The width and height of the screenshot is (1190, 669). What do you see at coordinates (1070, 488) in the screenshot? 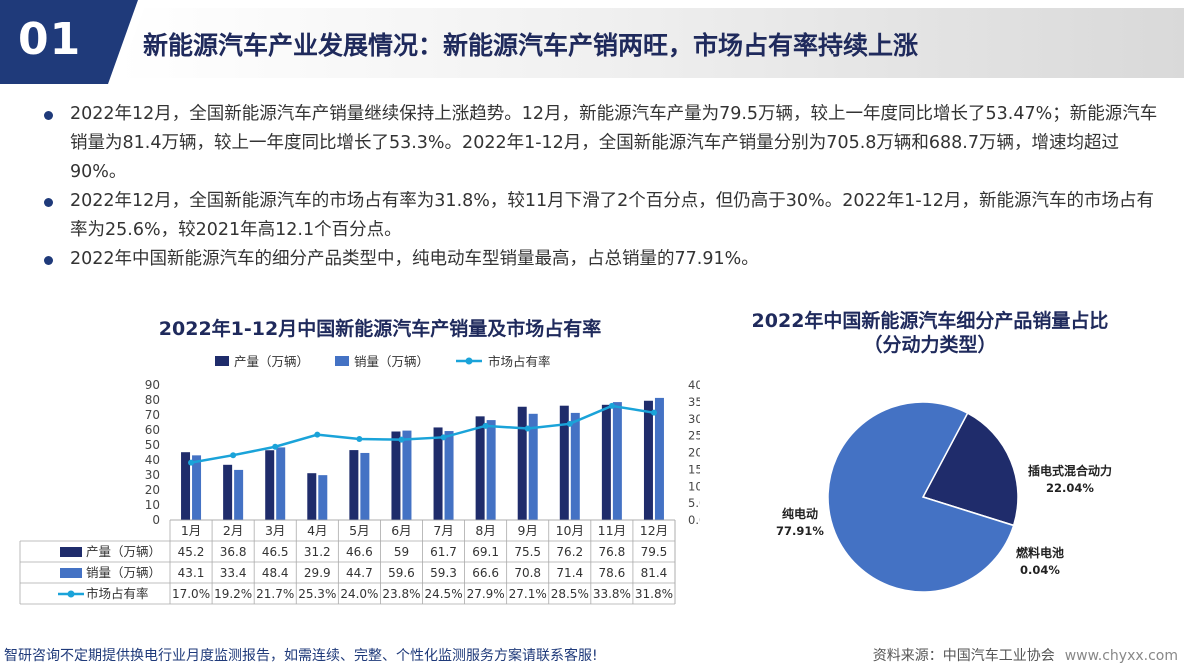
I see `pie-value-label: 22.04%` at bounding box center [1070, 488].